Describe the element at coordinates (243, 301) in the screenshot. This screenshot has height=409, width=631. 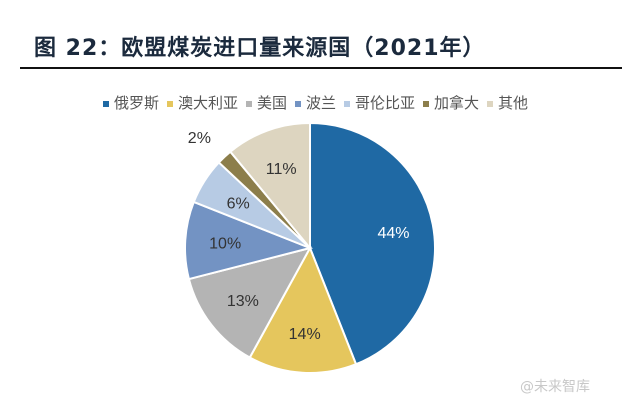
I see `data-label: 13%` at that location.